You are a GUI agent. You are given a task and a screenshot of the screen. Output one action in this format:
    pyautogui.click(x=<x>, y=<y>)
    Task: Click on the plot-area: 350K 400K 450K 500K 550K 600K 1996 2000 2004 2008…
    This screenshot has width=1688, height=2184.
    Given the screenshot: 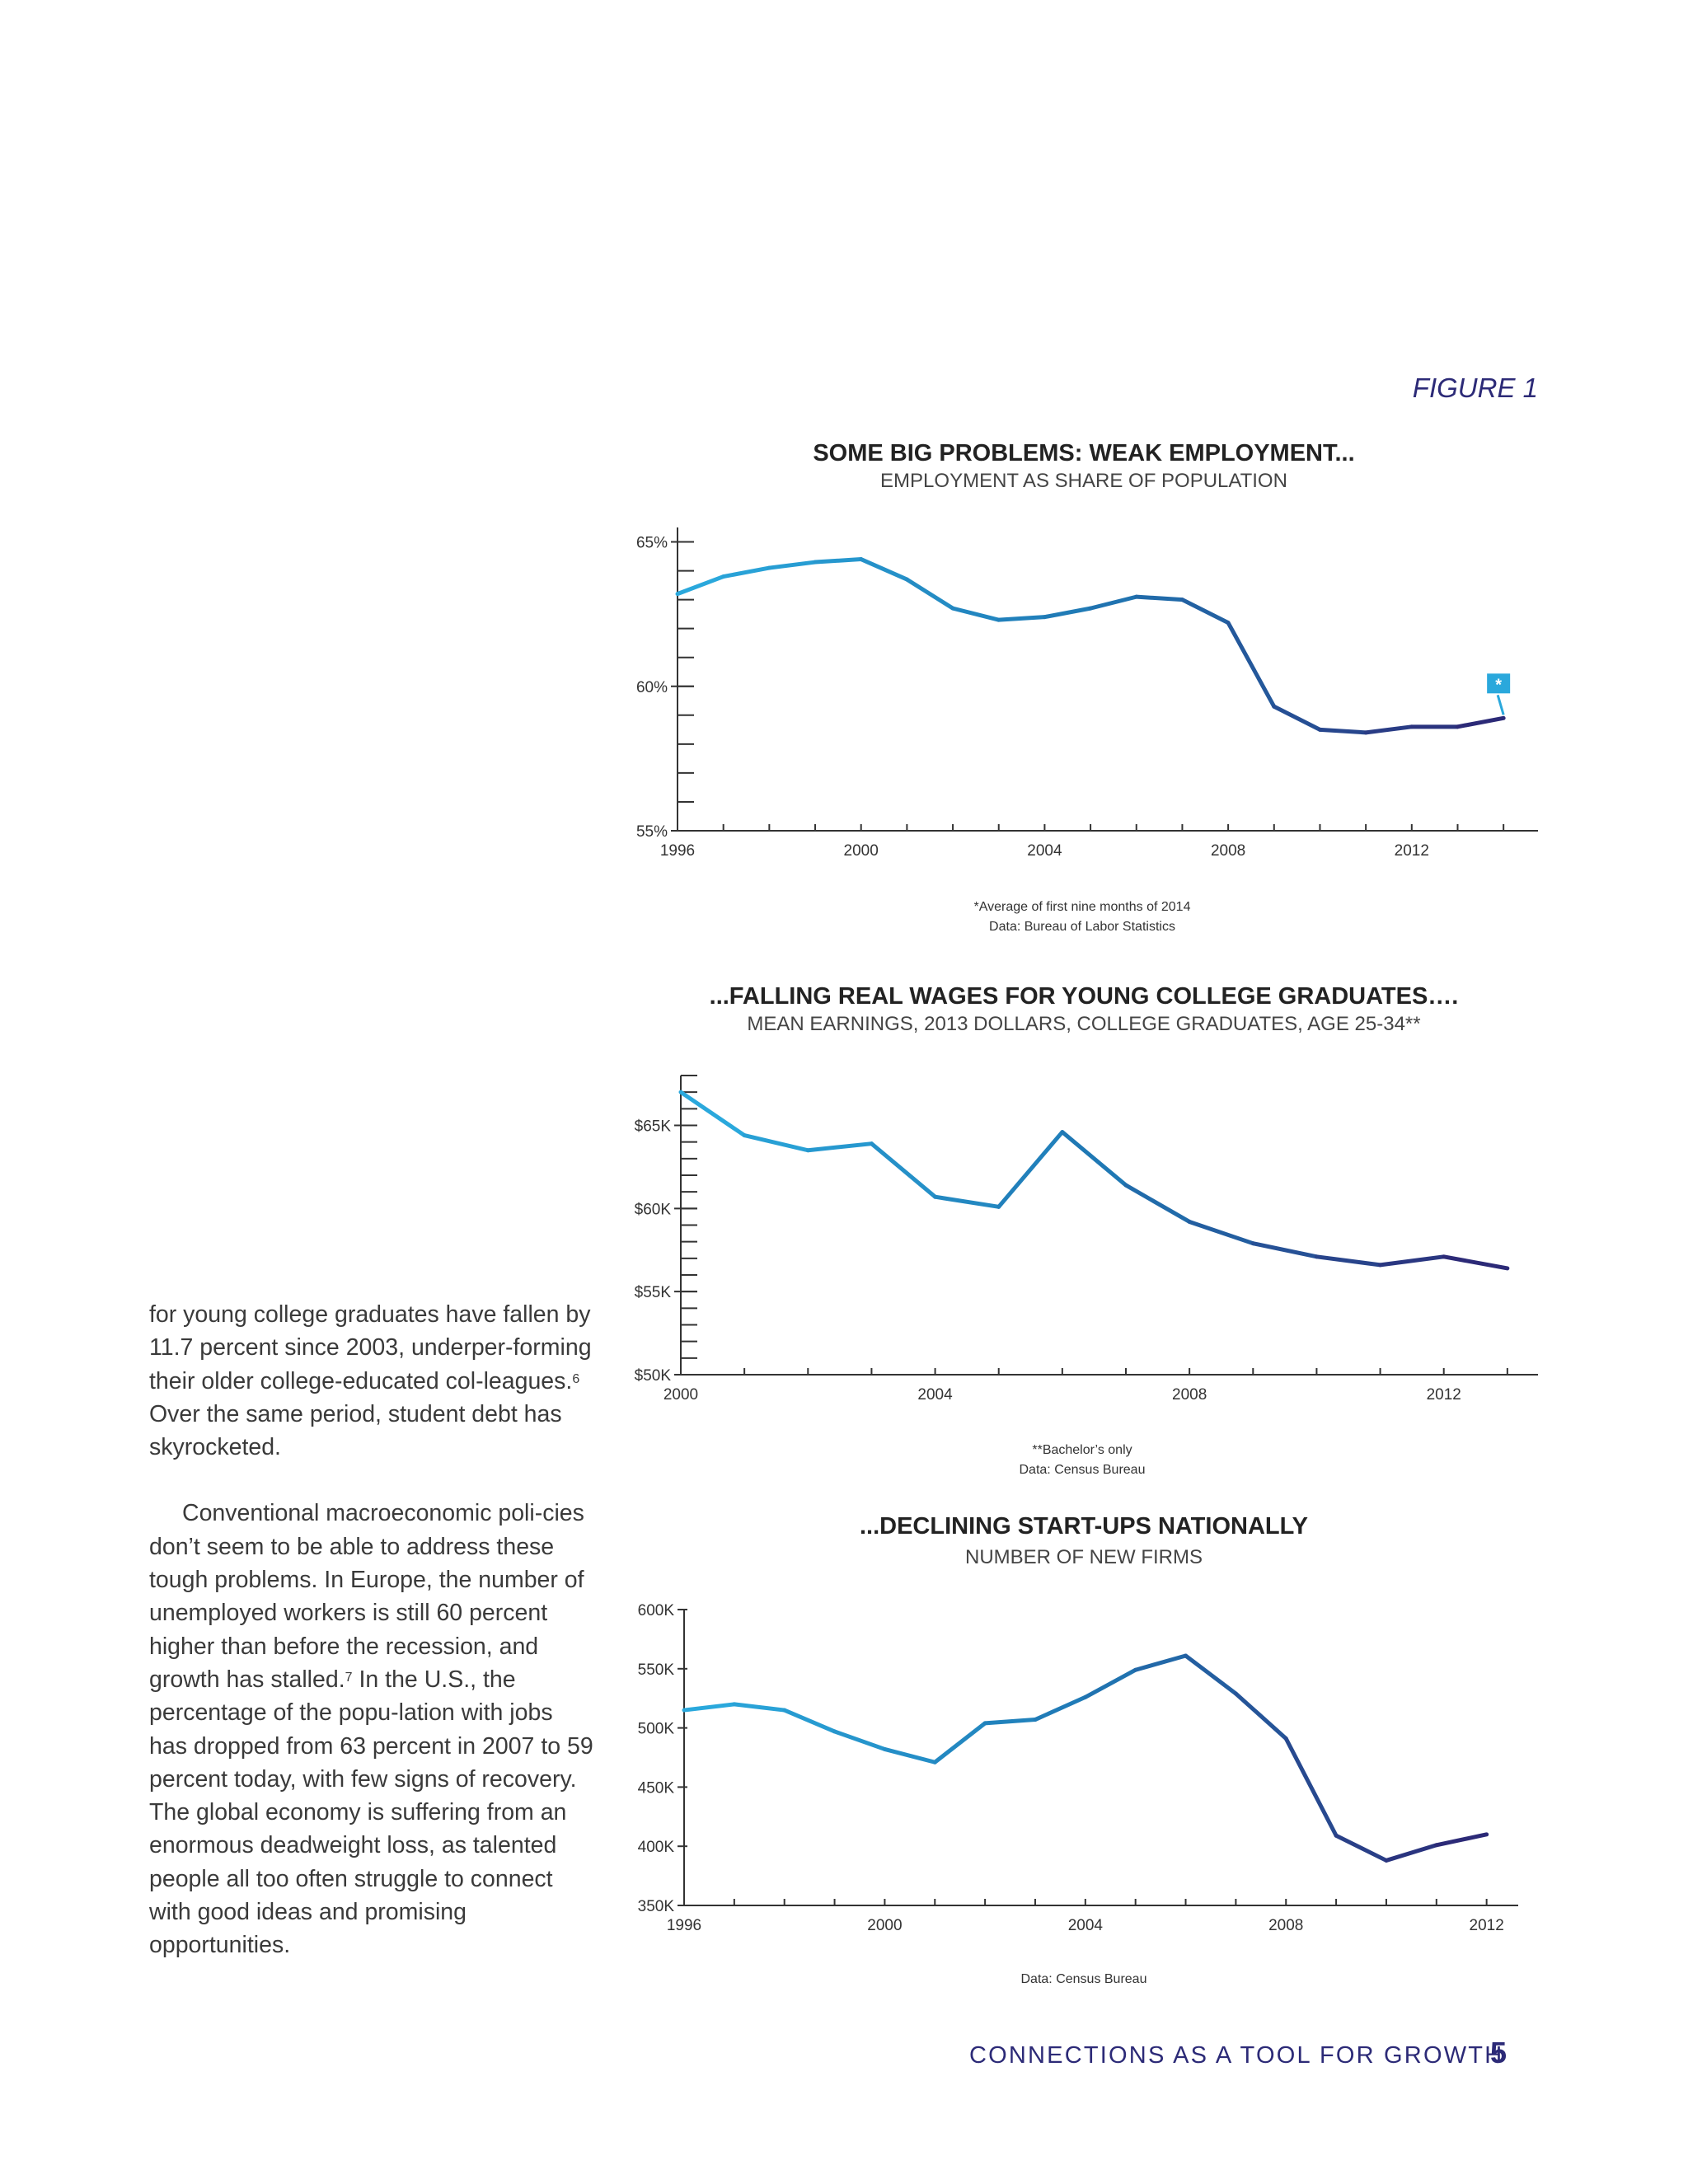 What is the action you would take?
    pyautogui.click(x=1078, y=1768)
    